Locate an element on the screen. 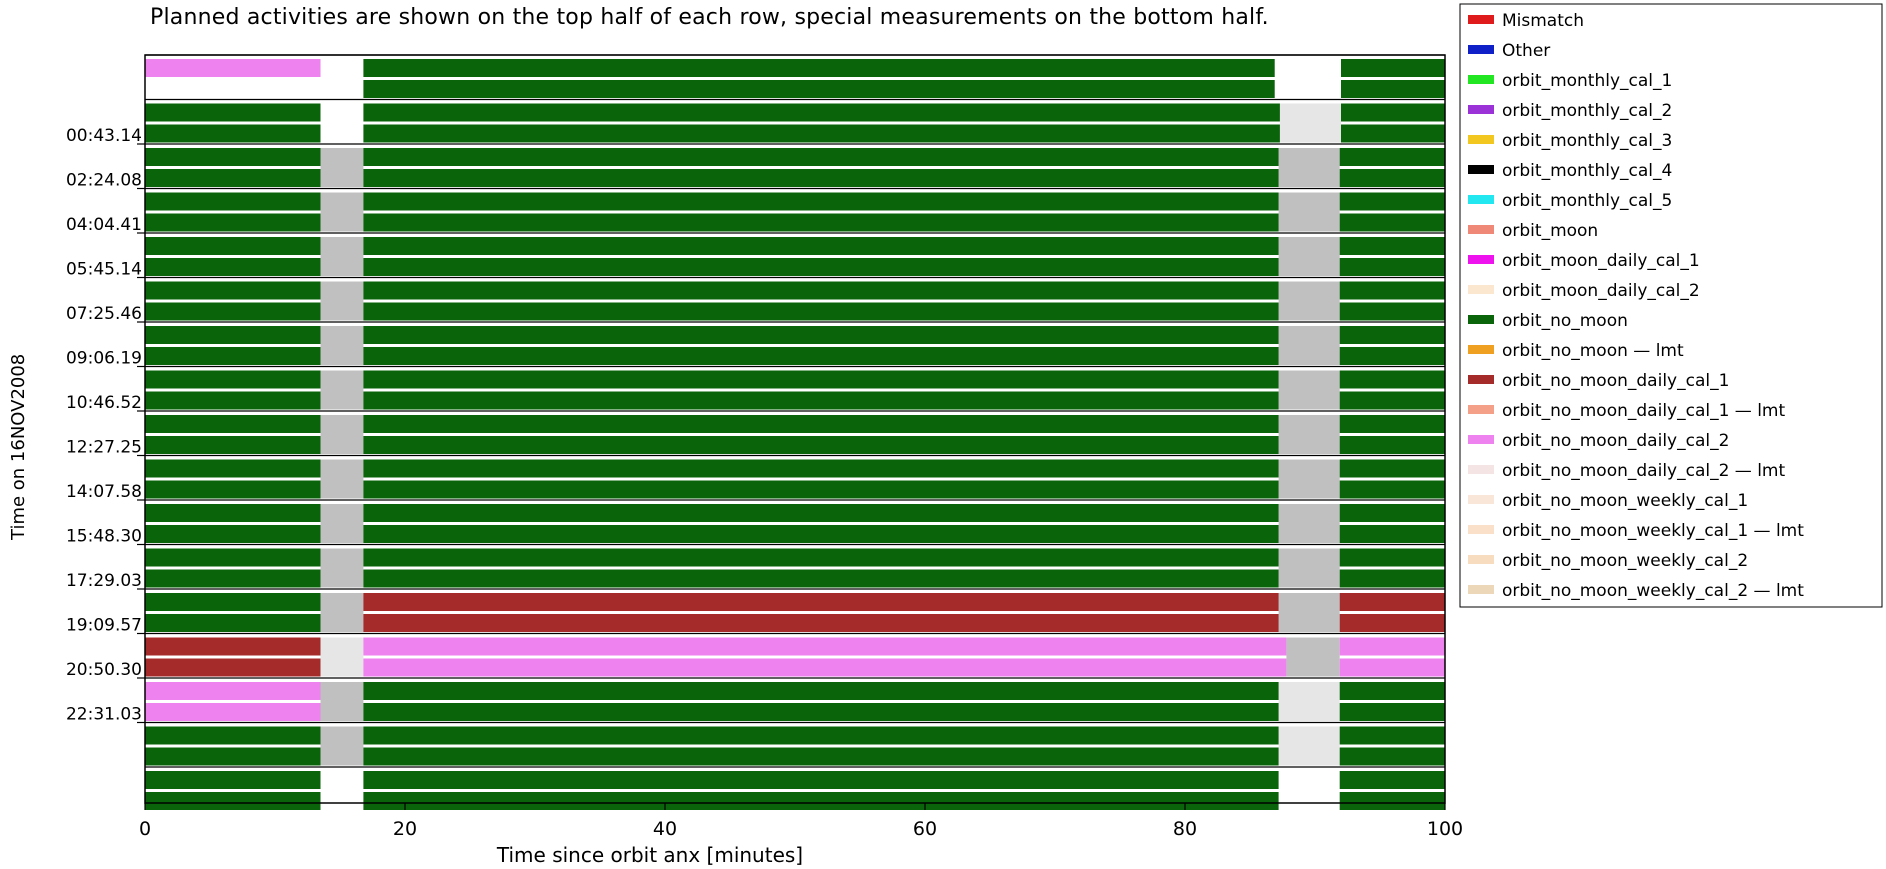 The image size is (1886, 869). y-tick-label: 20:50.30 is located at coordinates (104, 670).